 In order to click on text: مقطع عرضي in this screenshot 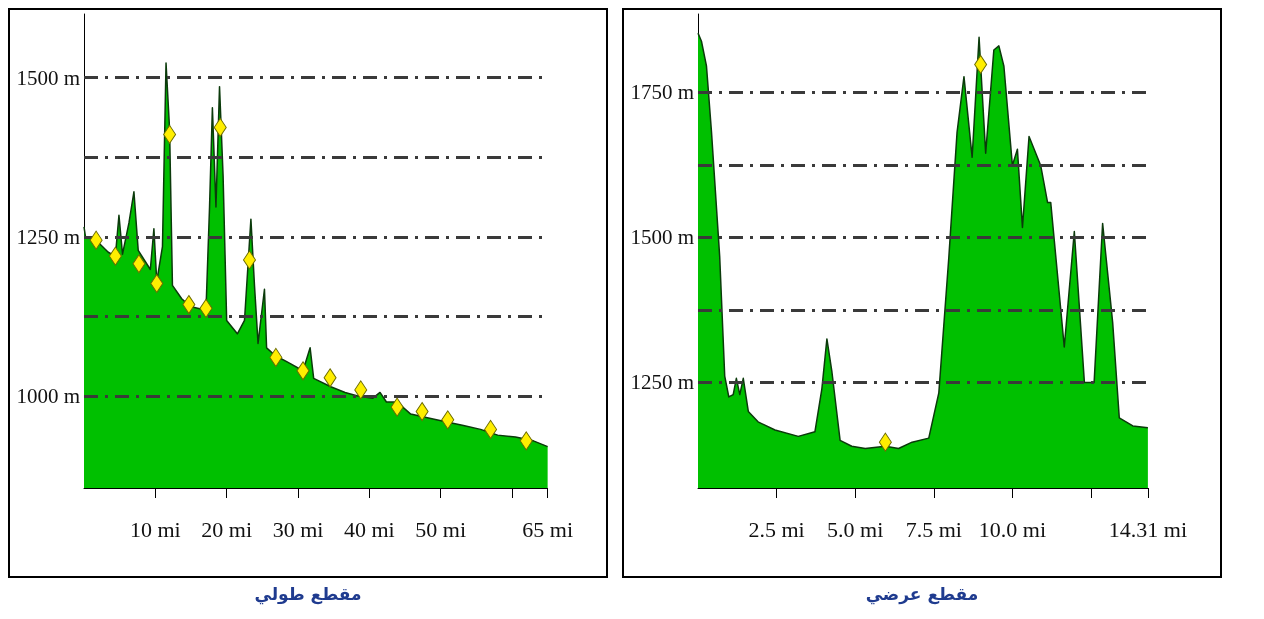, I will do `click(922, 594)`.